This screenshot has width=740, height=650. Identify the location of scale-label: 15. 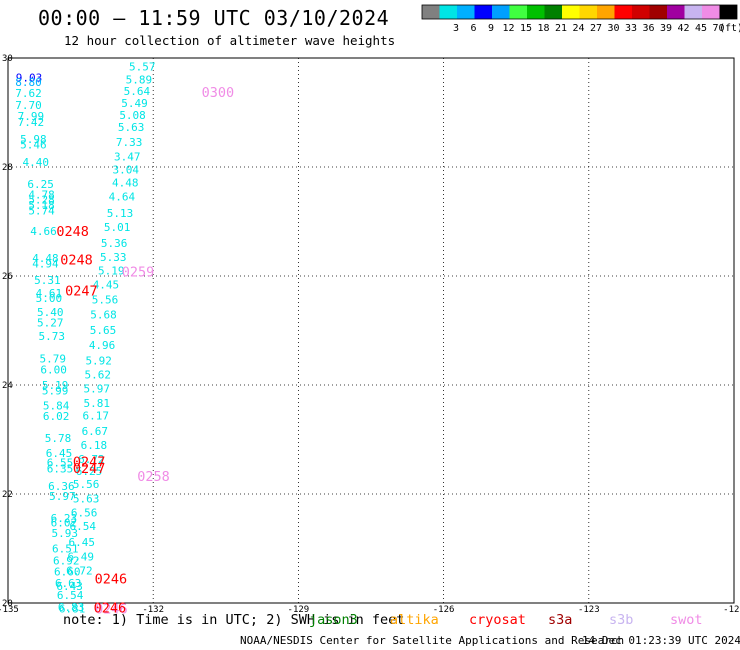
(526, 28).